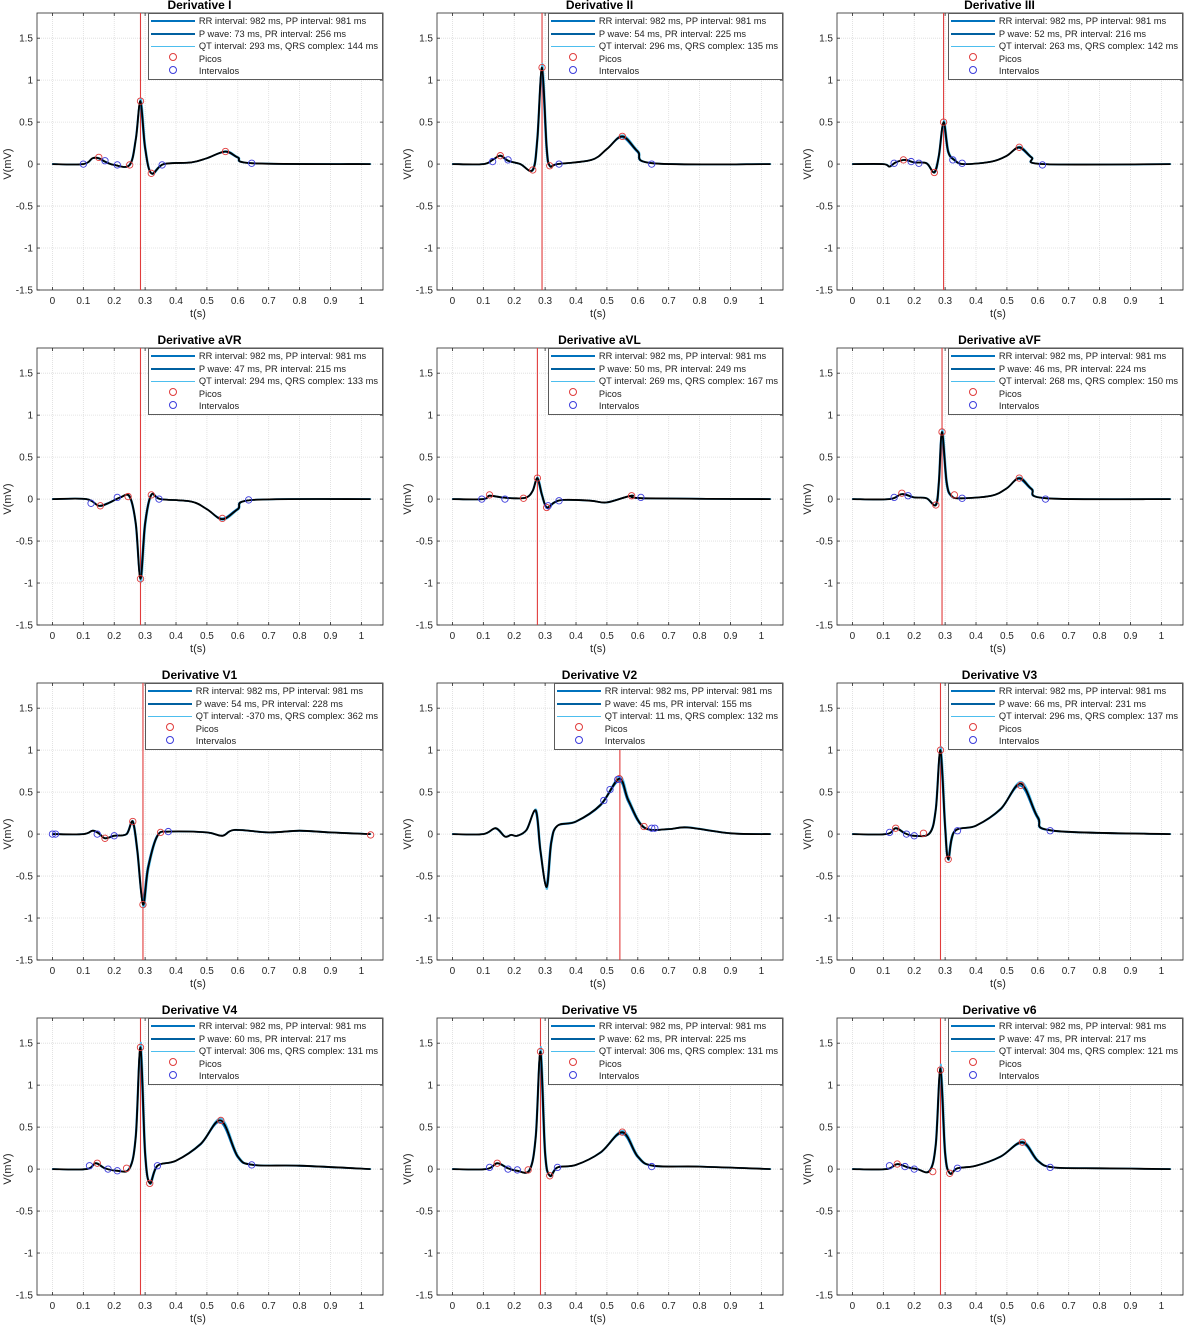 The image size is (1199, 1336). I want to click on legend-entry: QT interval: 296 ms, QRS complex: 135 ms, so click(664, 46).